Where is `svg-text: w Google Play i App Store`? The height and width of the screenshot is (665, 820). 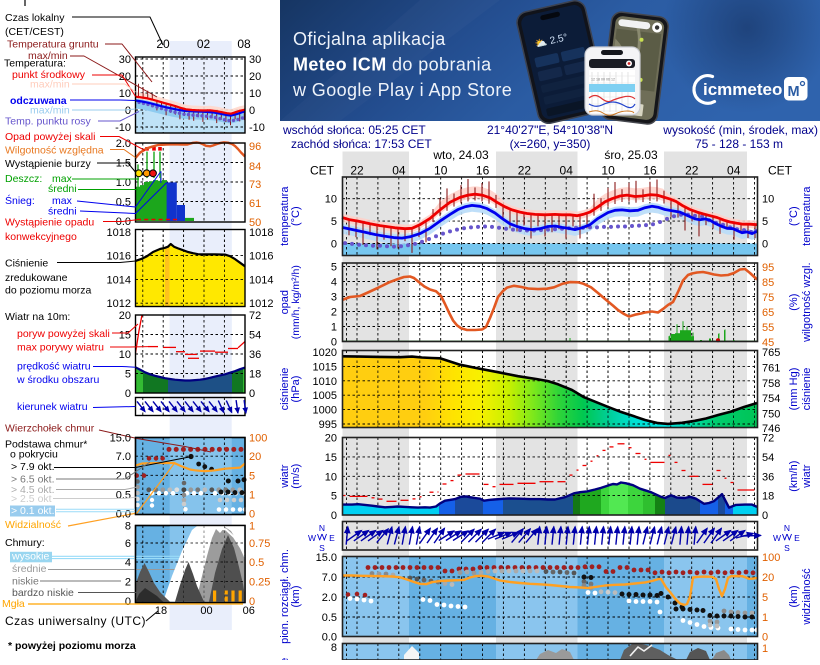
svg-text: w Google Play i App Store is located at coordinates (402, 90).